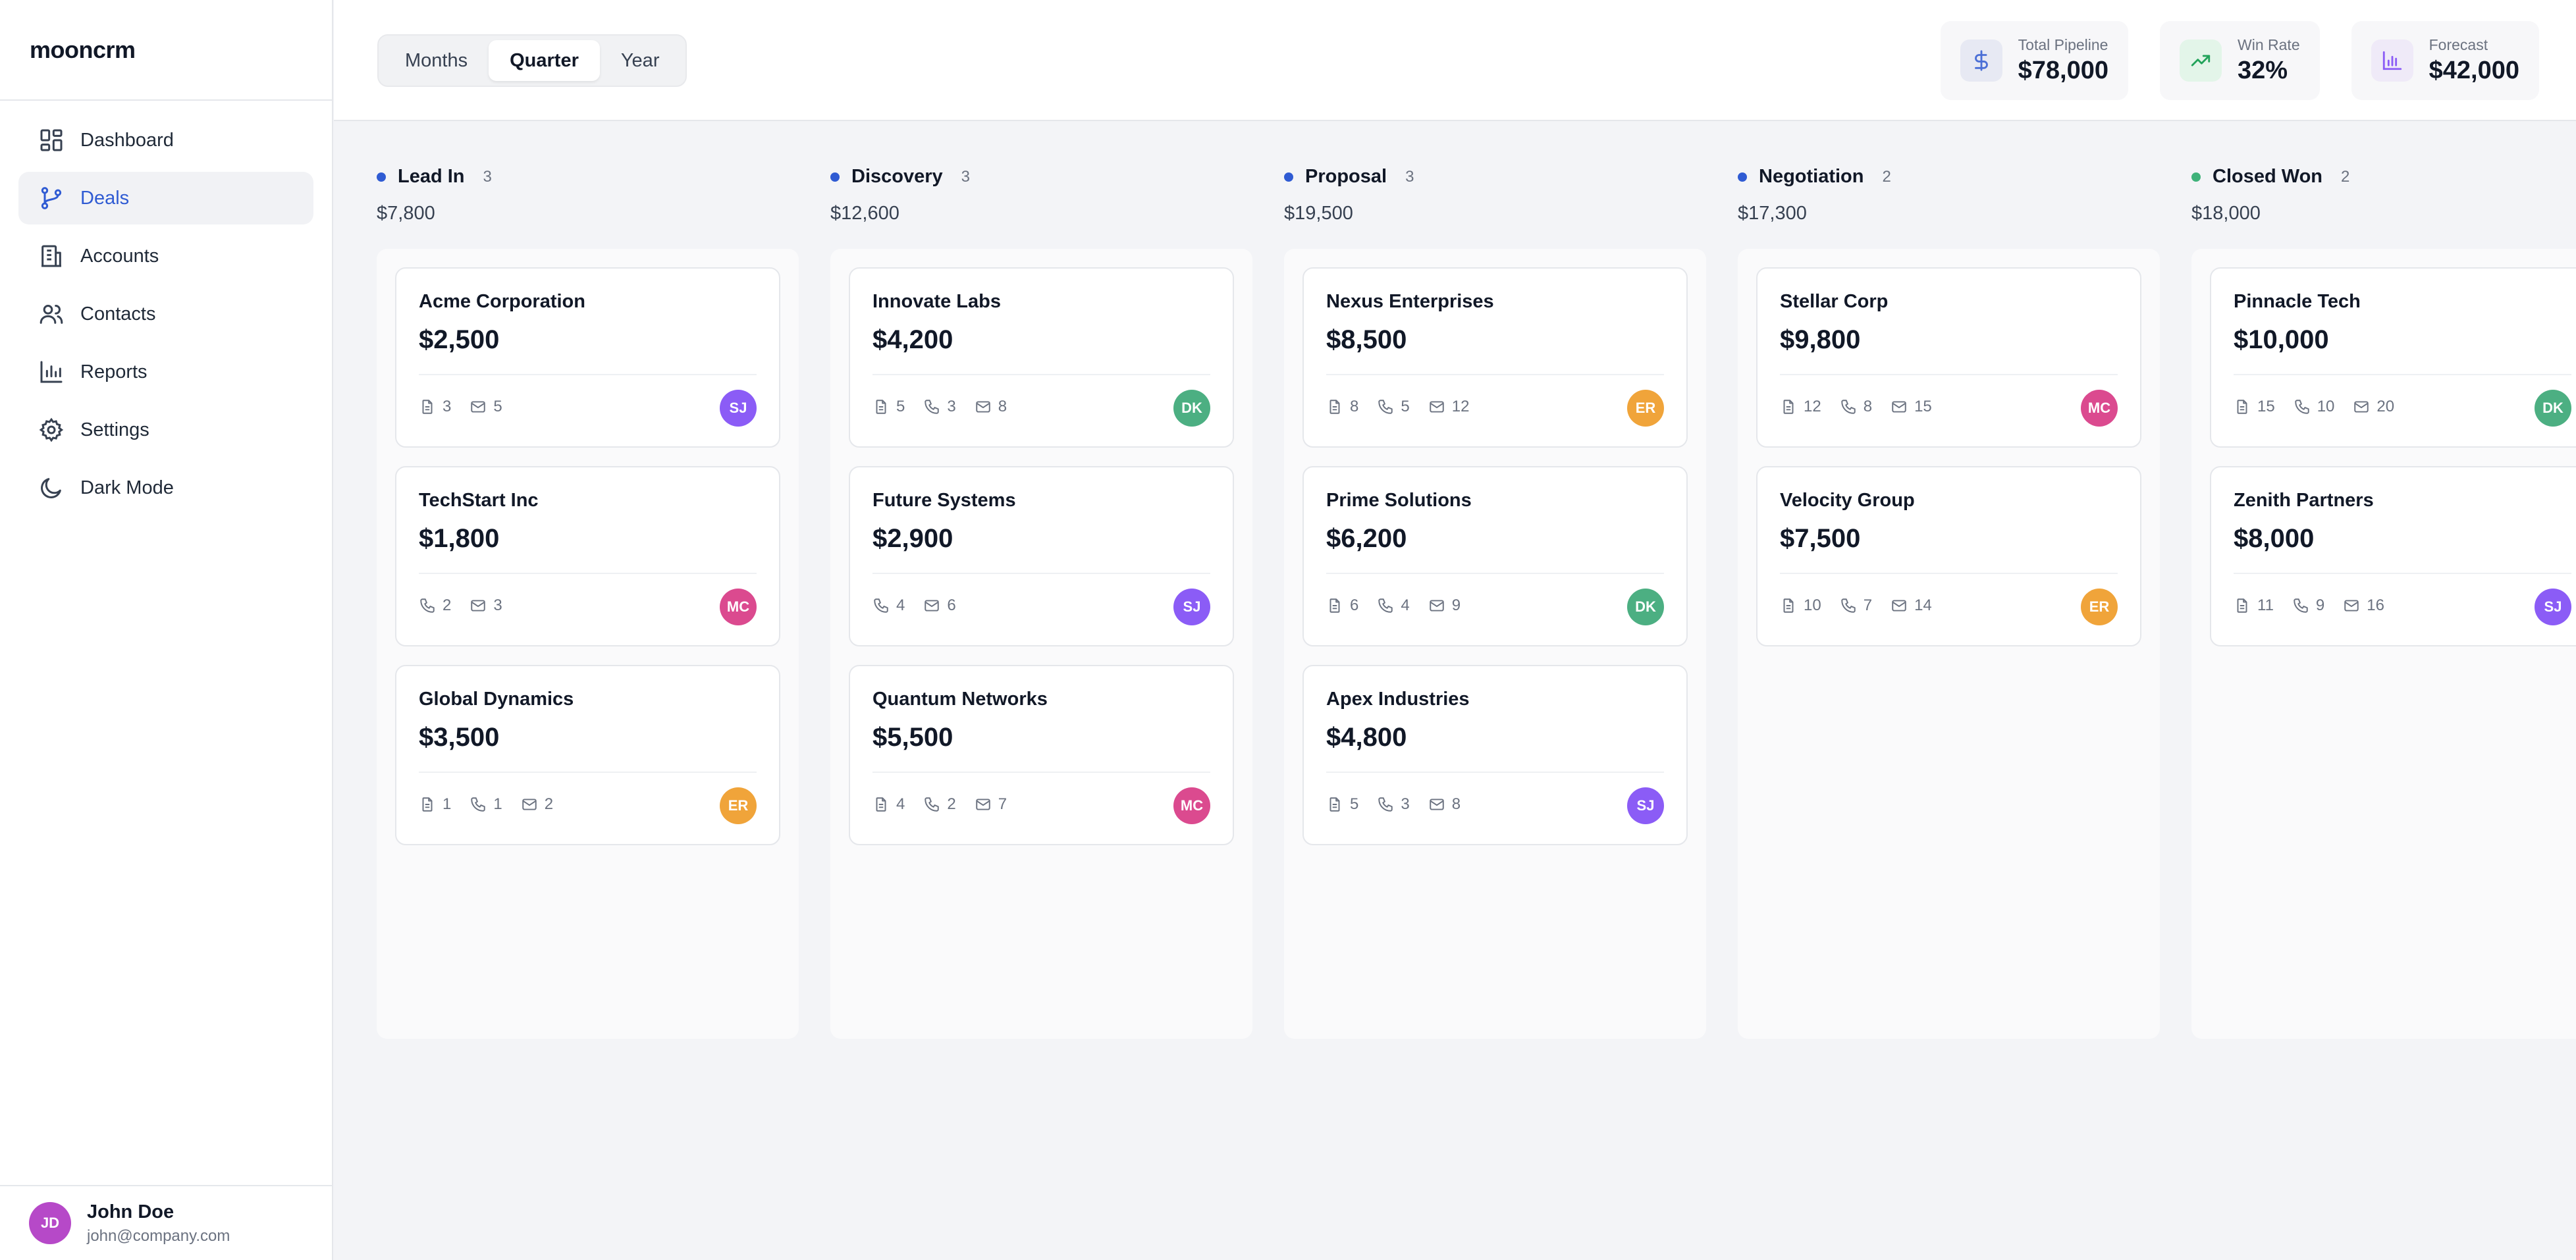 The height and width of the screenshot is (1260, 2576). I want to click on deal-card: Future Systems $2,900 4 6 SJ, so click(1041, 556).